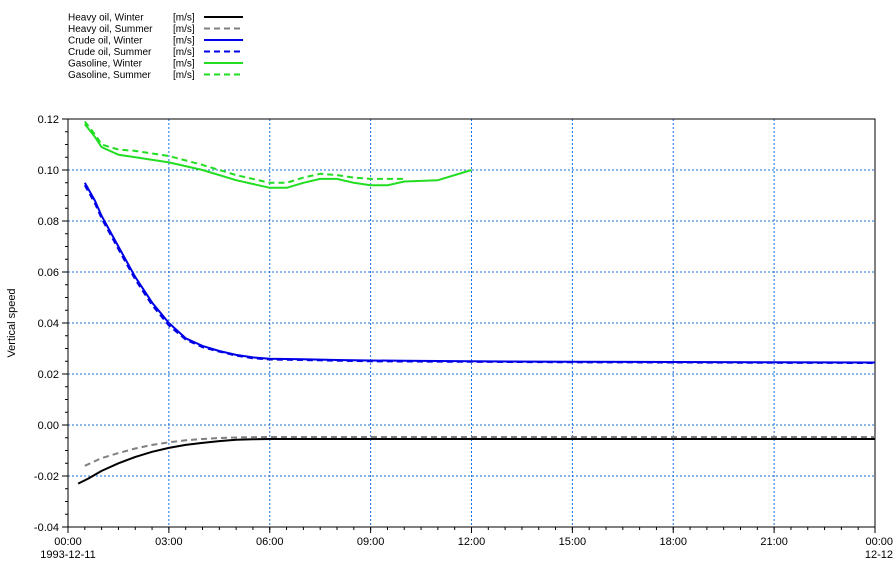 The height and width of the screenshot is (573, 894). Describe the element at coordinates (105, 41) in the screenshot. I see `legend-label: Crude oil, Winter` at that location.